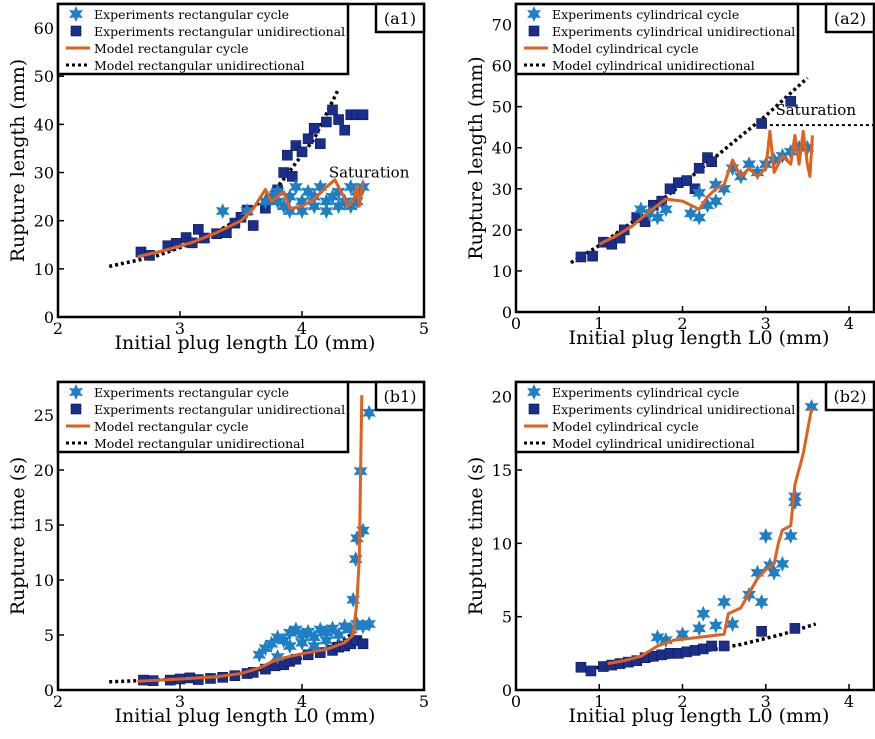 This screenshot has height=739, width=875. Describe the element at coordinates (44, 415) in the screenshot. I see `y-tick-label: 25` at that location.